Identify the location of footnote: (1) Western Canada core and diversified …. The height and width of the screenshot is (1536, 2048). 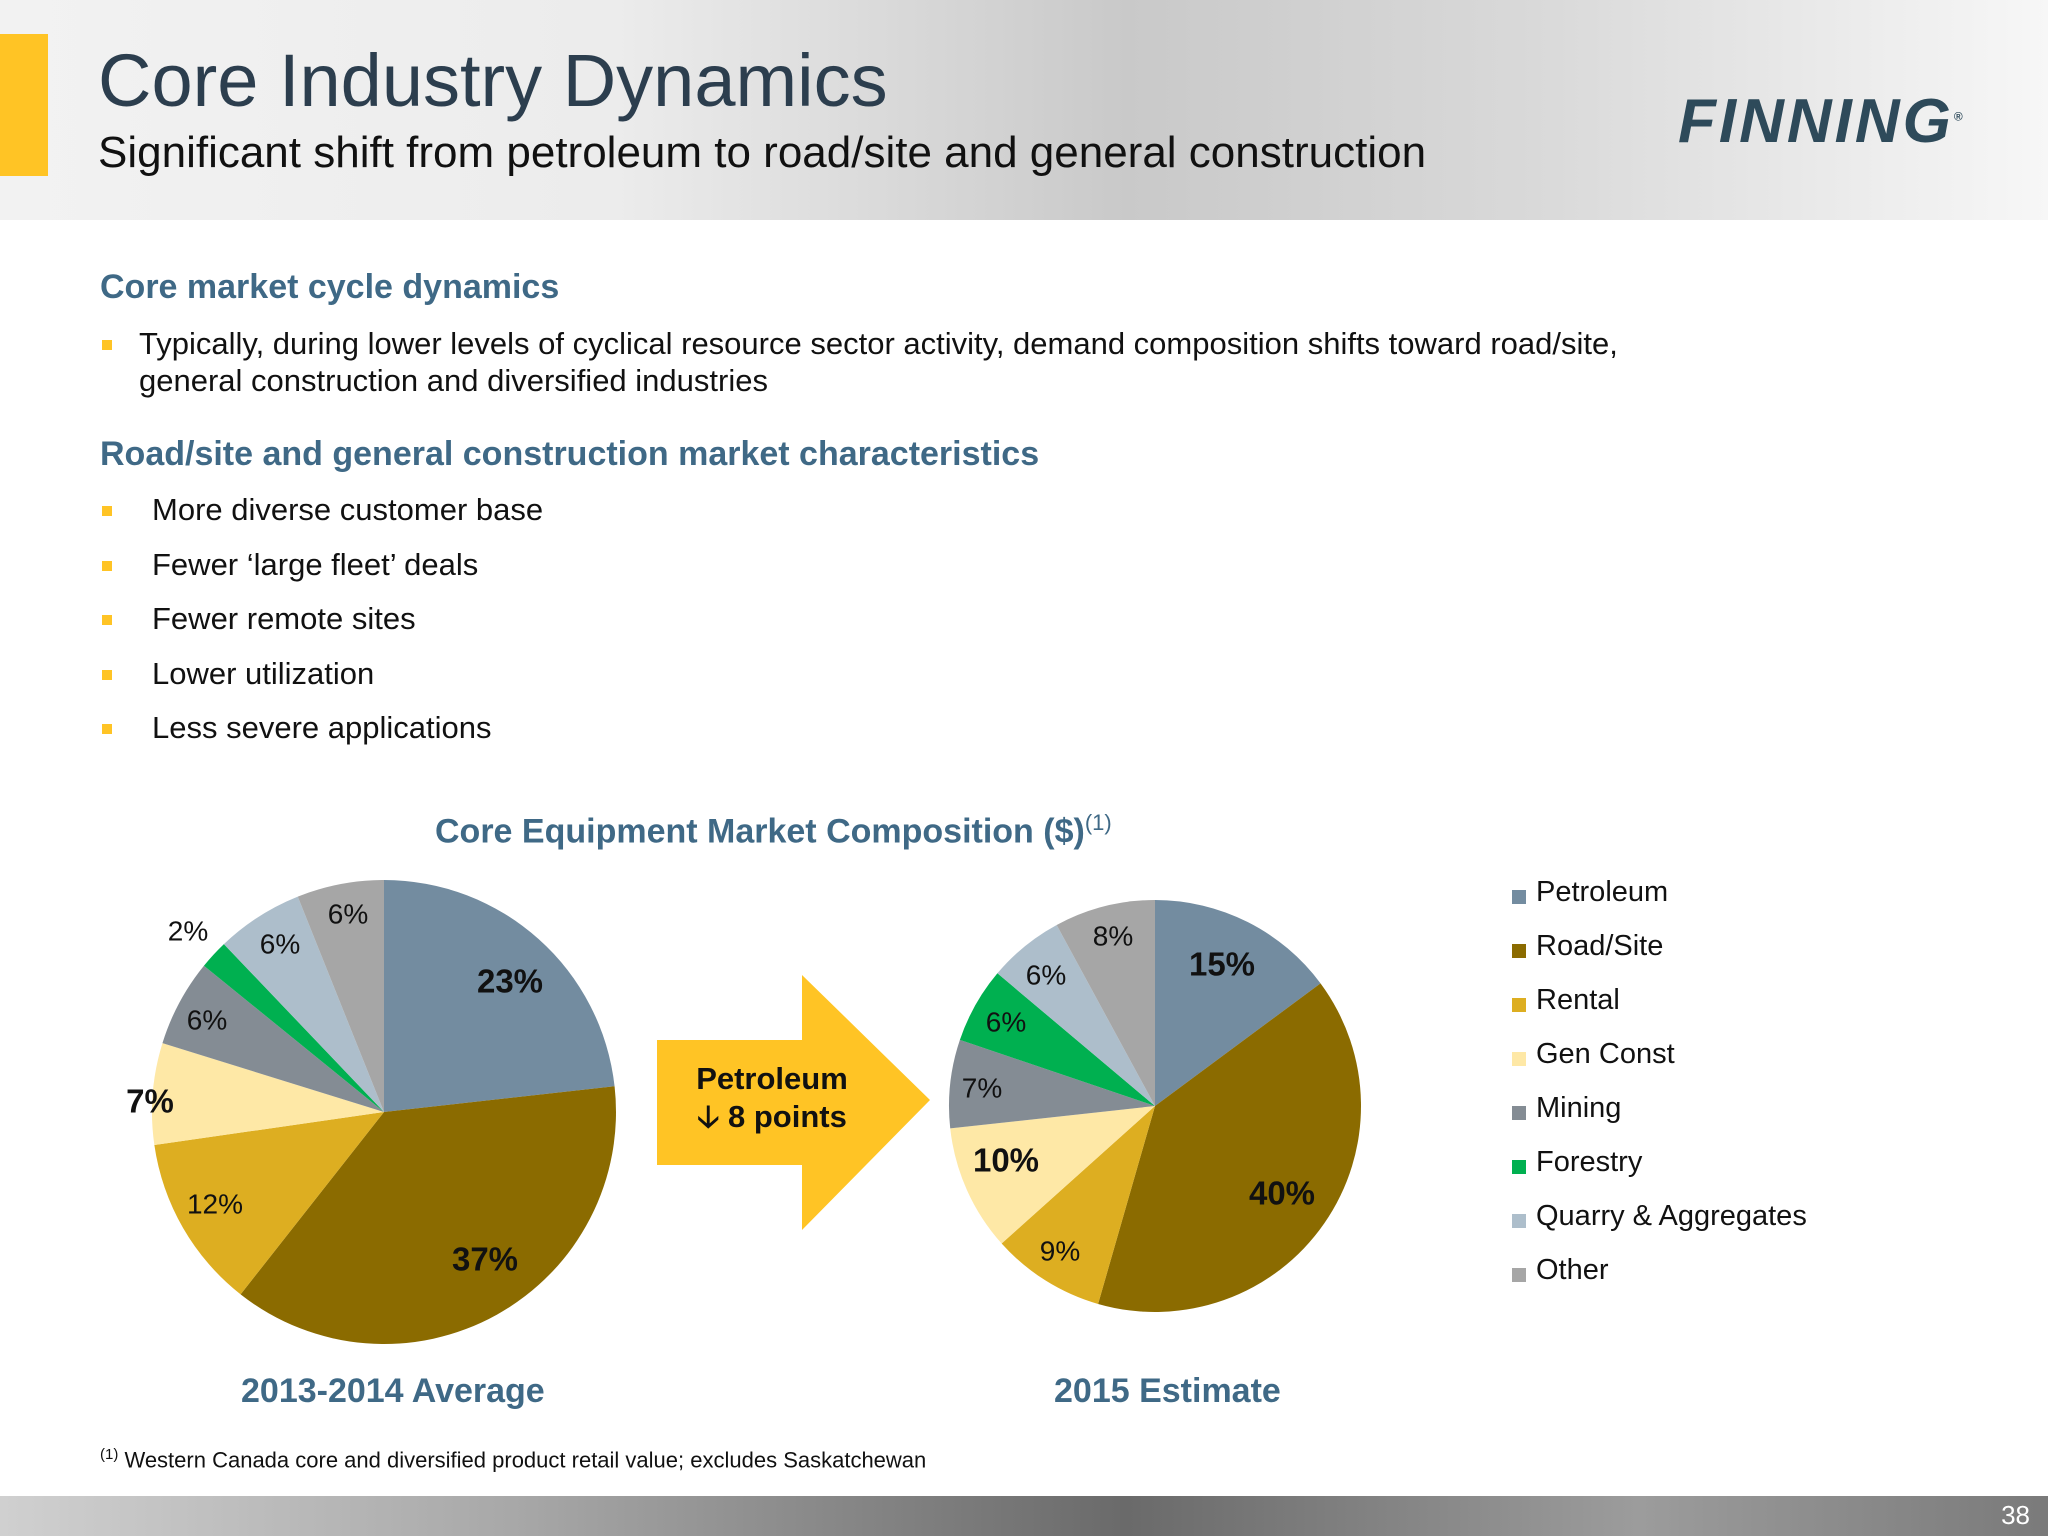
(513, 1459).